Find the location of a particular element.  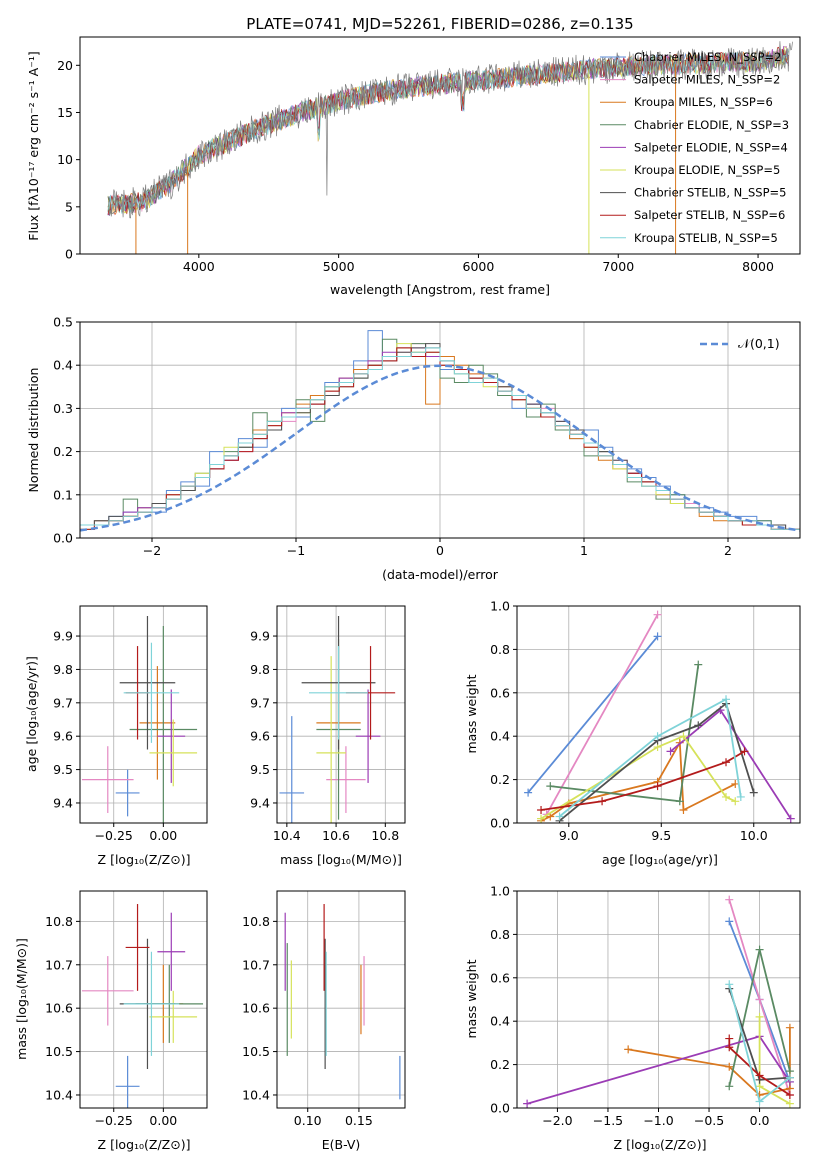

age-z-ylabel: age [log₁₀(age/yr)] is located at coordinates (31, 714).